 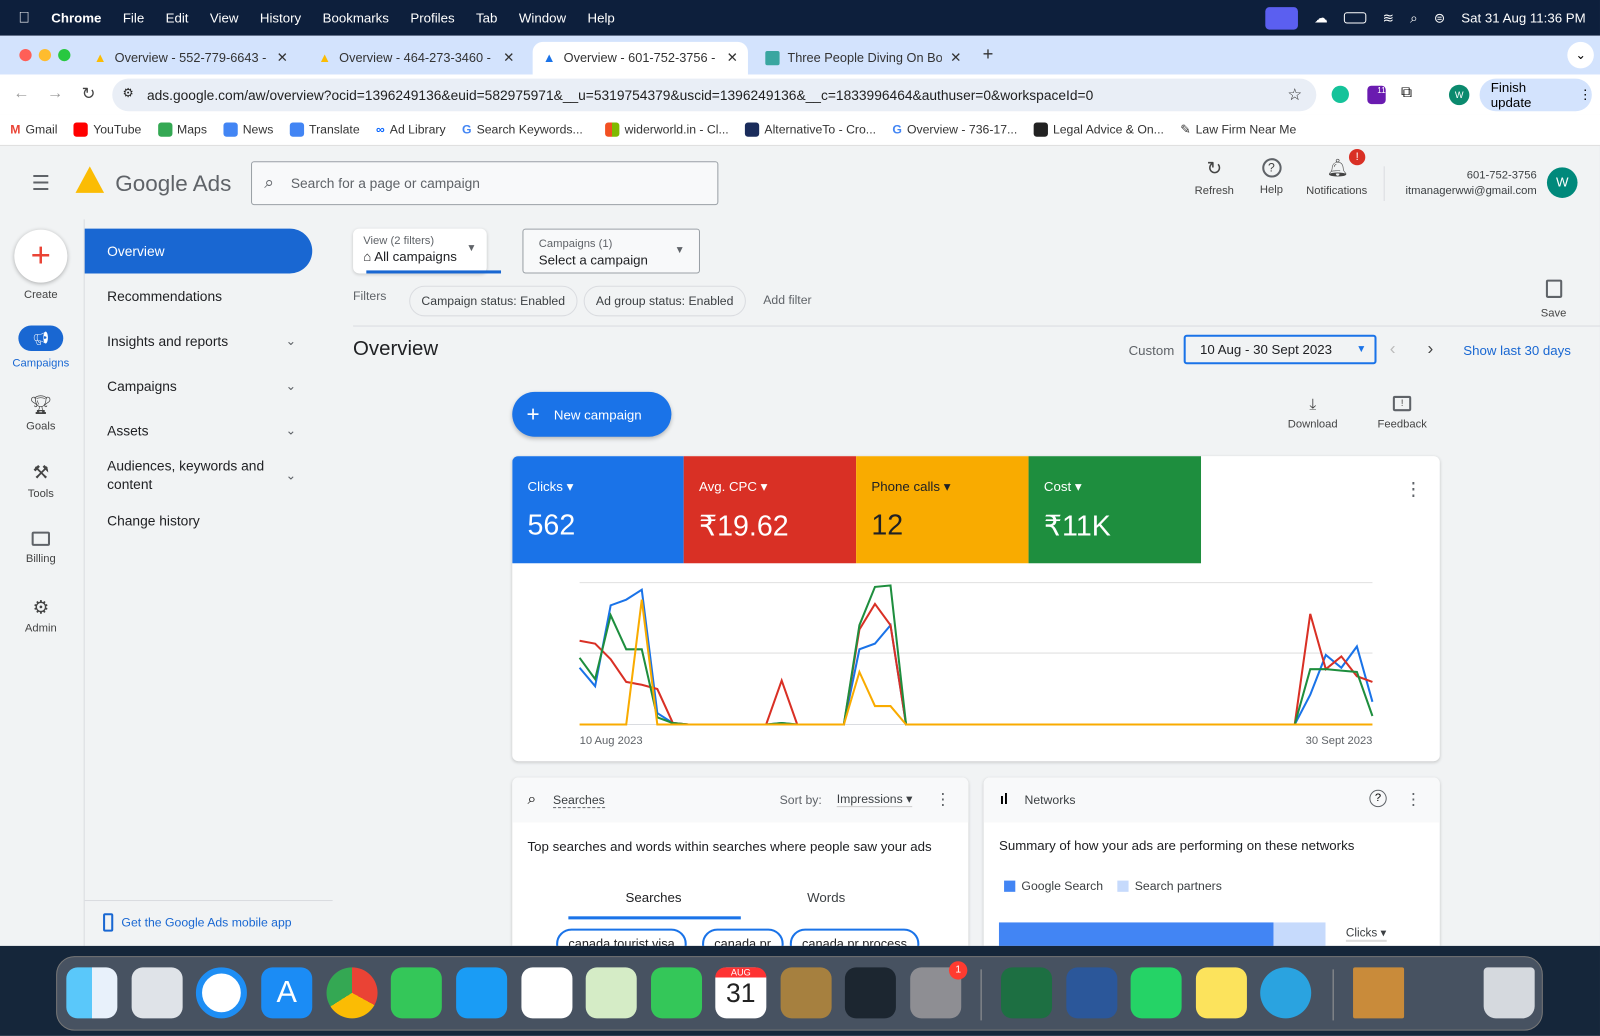 What do you see at coordinates (410, 129) in the screenshot?
I see `bookmark-ad-library: ∞ Ad Library` at bounding box center [410, 129].